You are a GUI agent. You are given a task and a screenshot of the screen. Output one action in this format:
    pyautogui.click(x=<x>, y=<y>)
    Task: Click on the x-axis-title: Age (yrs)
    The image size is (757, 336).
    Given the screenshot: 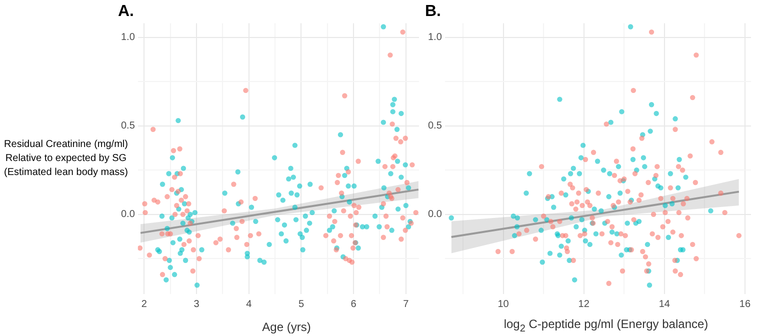 What is the action you would take?
    pyautogui.click(x=286, y=327)
    